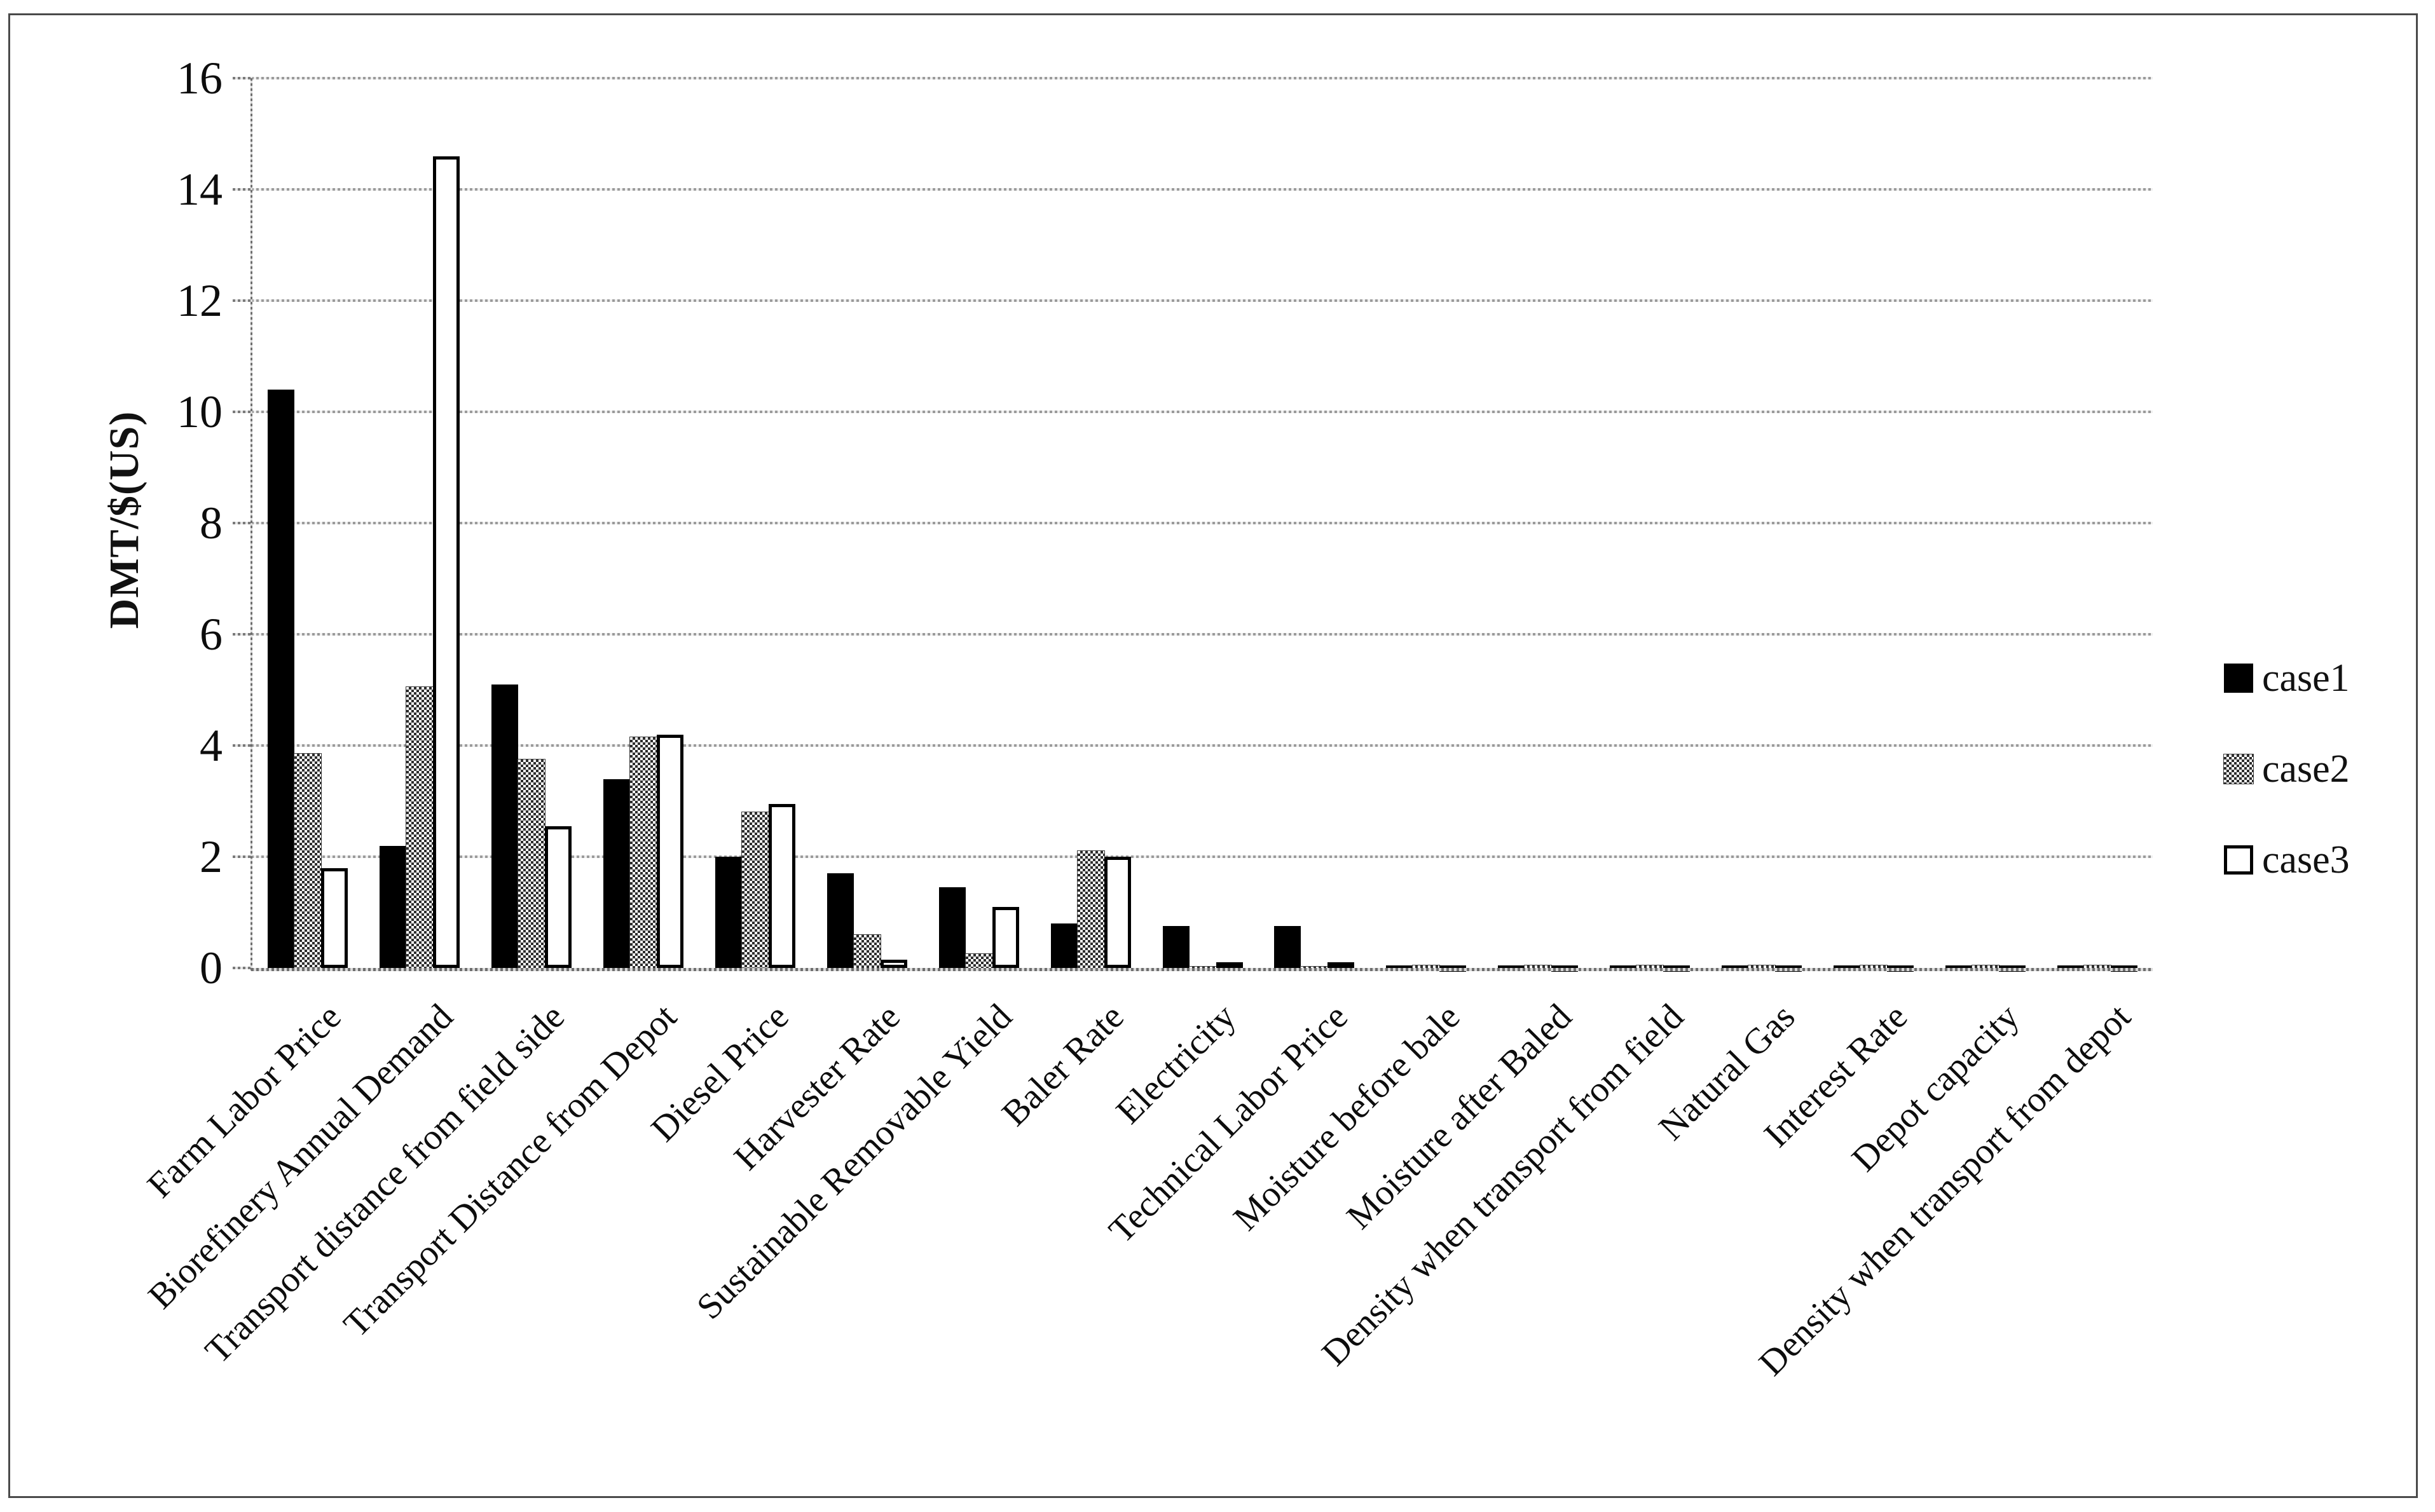 Image resolution: width=2435 pixels, height=1512 pixels. What do you see at coordinates (2306, 679) in the screenshot?
I see `legend-label-case1: case1` at bounding box center [2306, 679].